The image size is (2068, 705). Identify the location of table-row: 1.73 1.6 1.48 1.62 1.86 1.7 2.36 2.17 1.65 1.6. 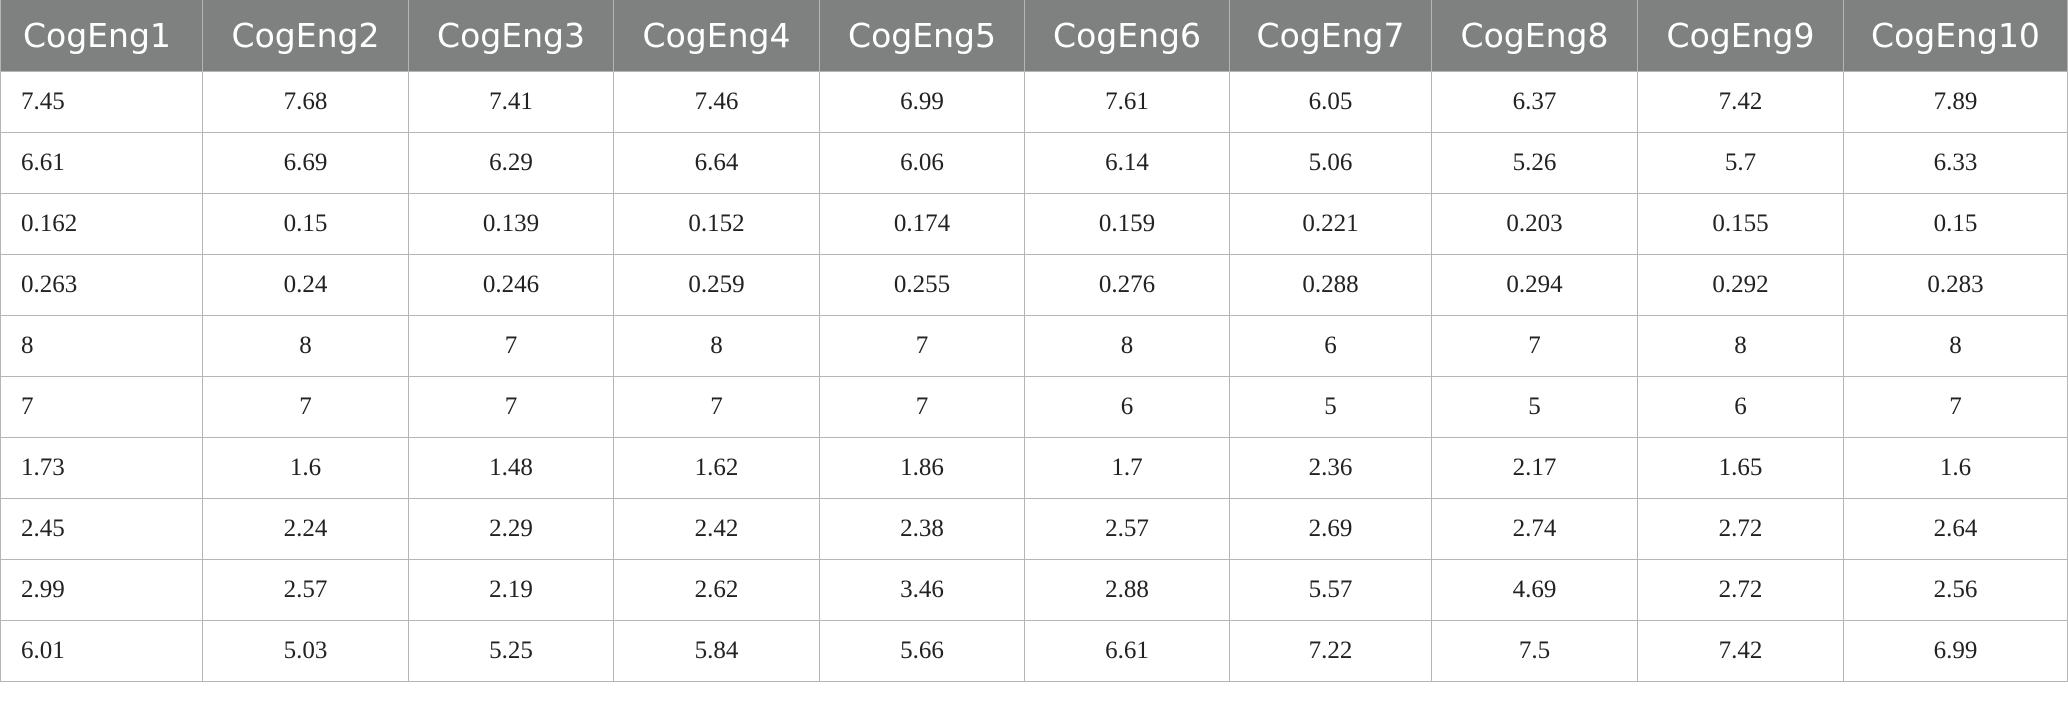
(1034, 468).